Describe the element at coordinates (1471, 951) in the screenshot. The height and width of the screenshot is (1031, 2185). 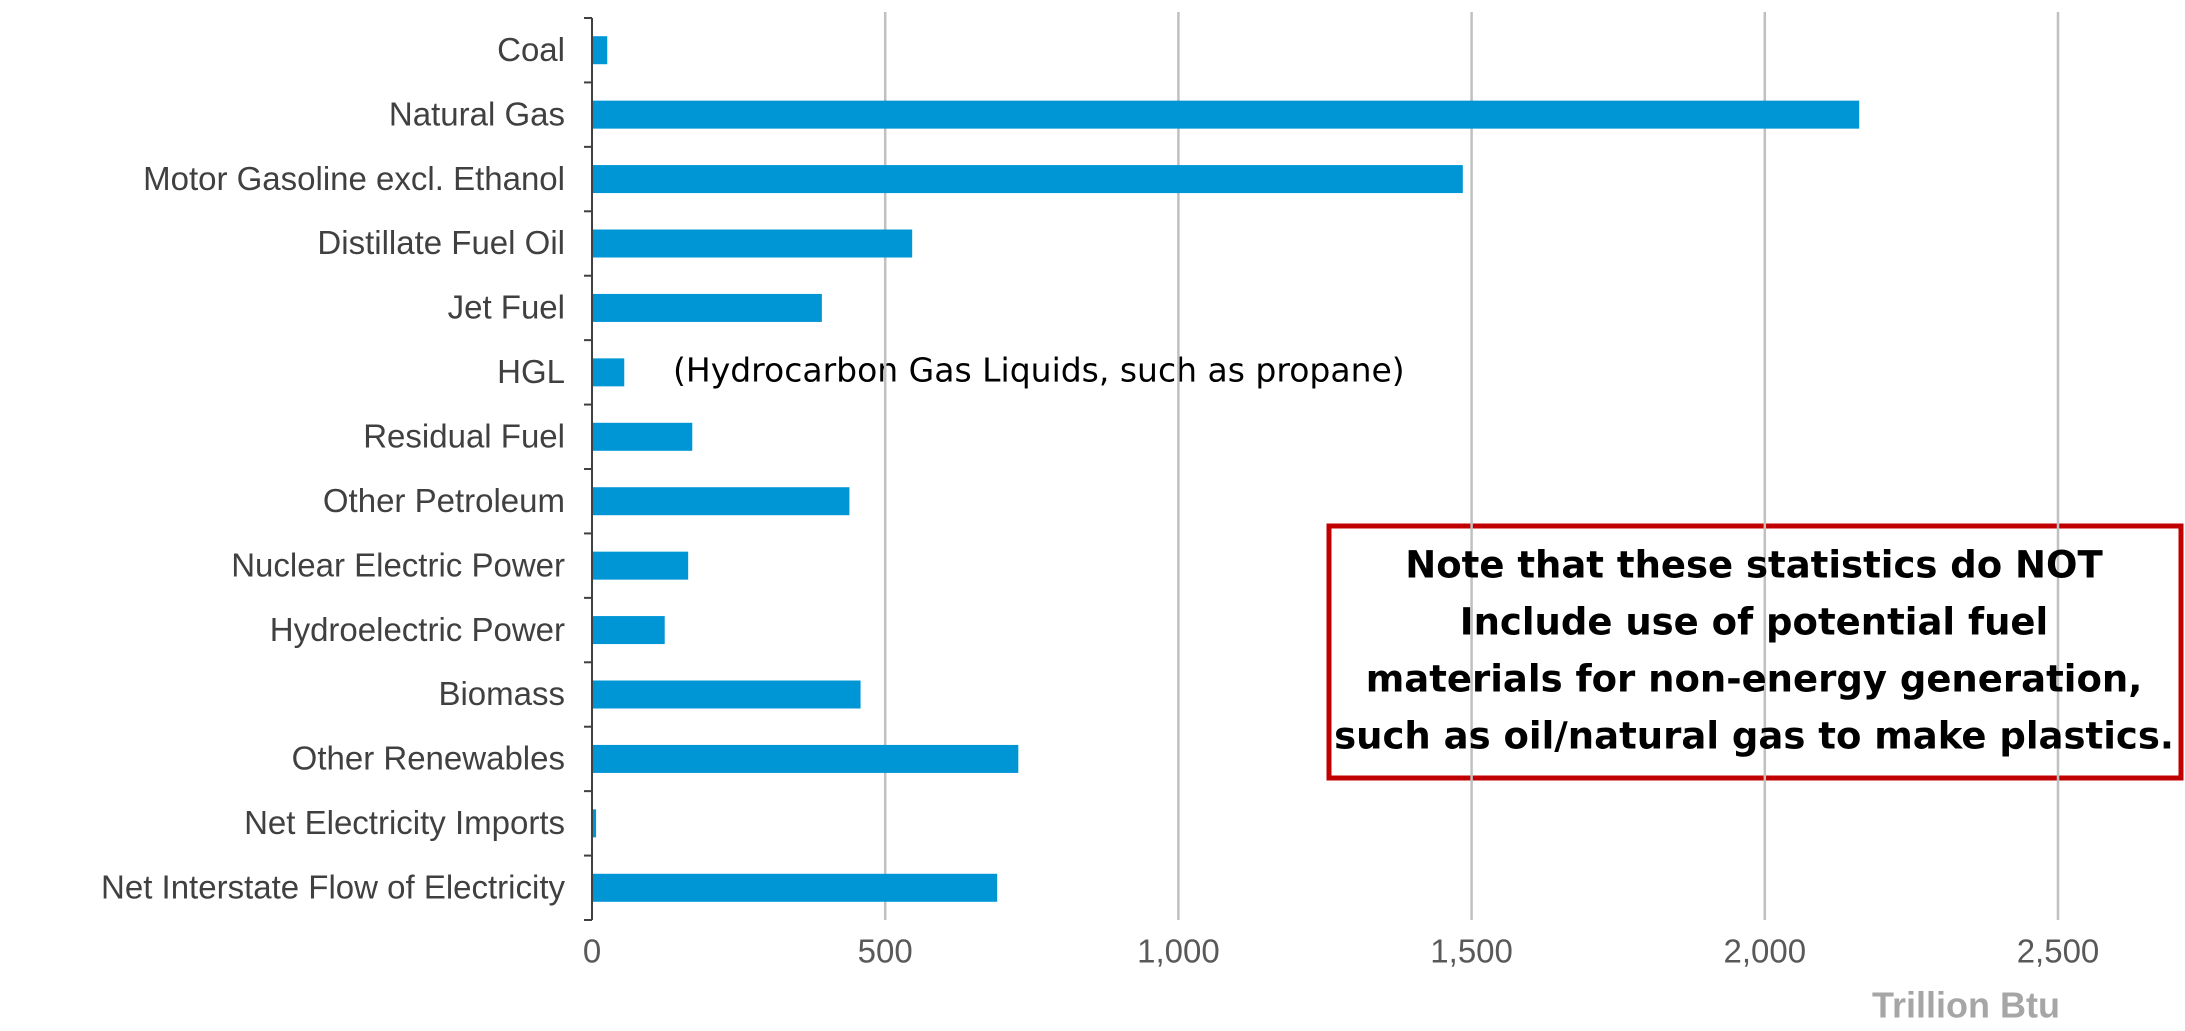
I see `x-tick-label: 1,500` at that location.